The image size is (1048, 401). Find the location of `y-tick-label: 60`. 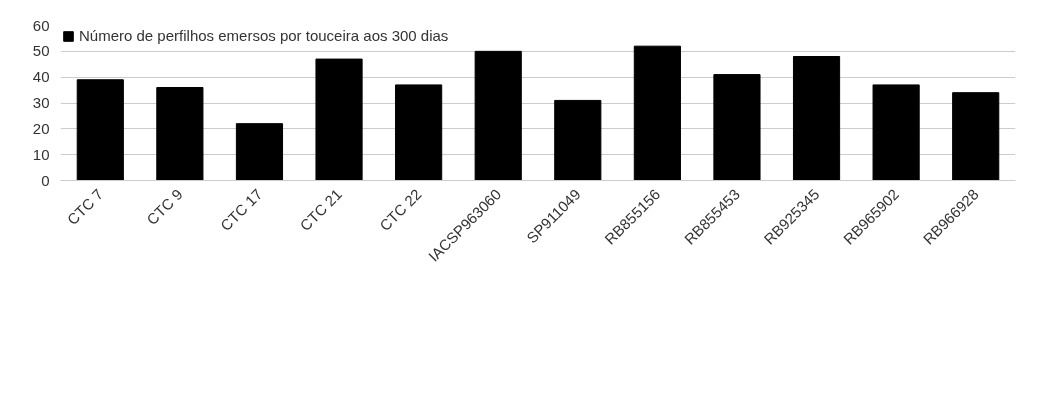

y-tick-label: 60 is located at coordinates (41, 25).